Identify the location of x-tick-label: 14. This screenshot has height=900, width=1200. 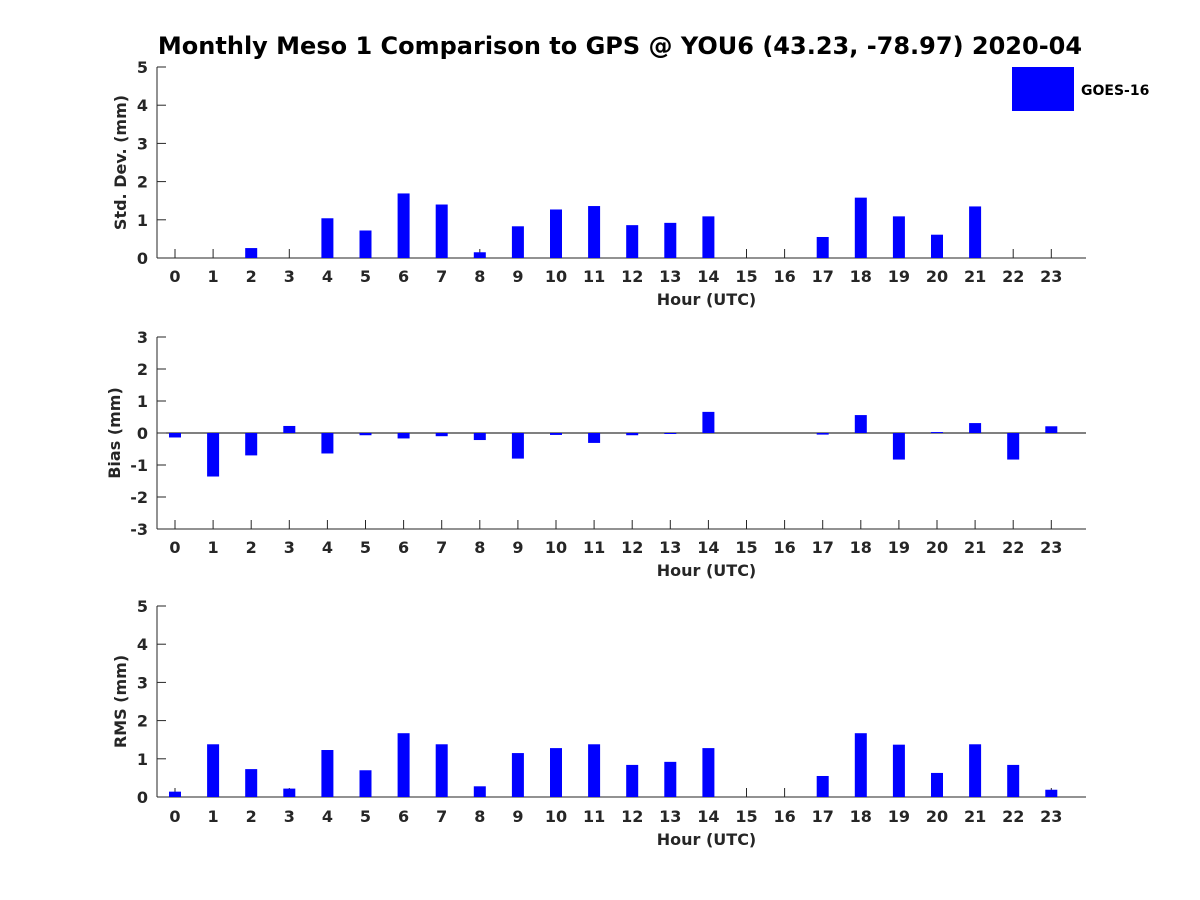
(708, 276).